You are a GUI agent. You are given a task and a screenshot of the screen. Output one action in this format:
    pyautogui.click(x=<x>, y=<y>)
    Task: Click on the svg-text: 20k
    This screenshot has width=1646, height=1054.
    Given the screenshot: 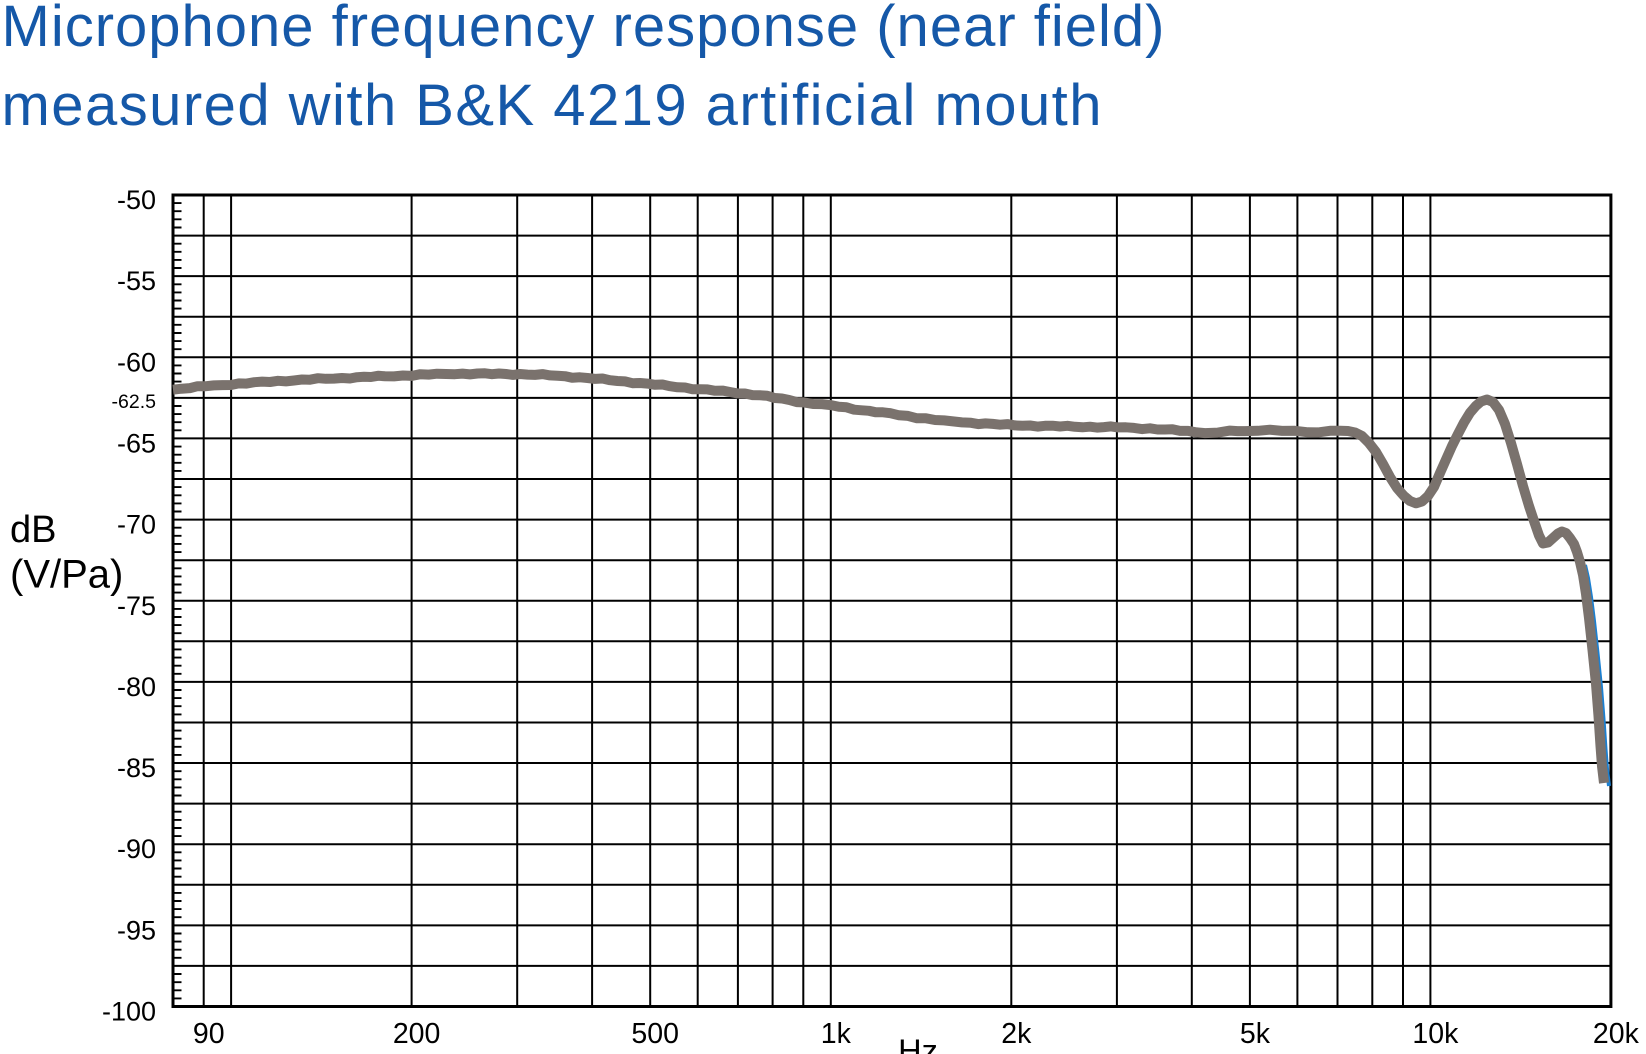 What is the action you would take?
    pyautogui.click(x=1616, y=1034)
    